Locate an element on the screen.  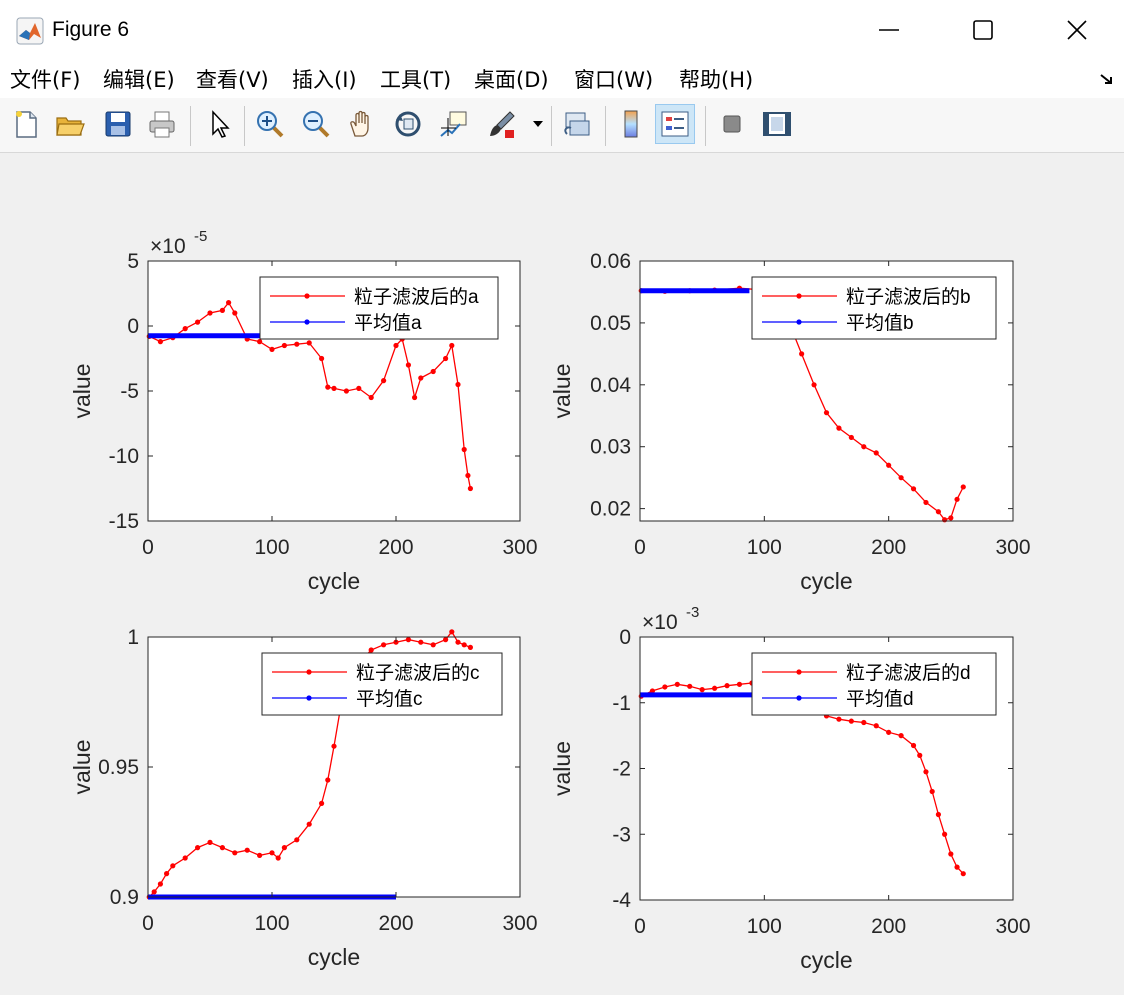
matlab-logo-icon is located at coordinates (30, 31).